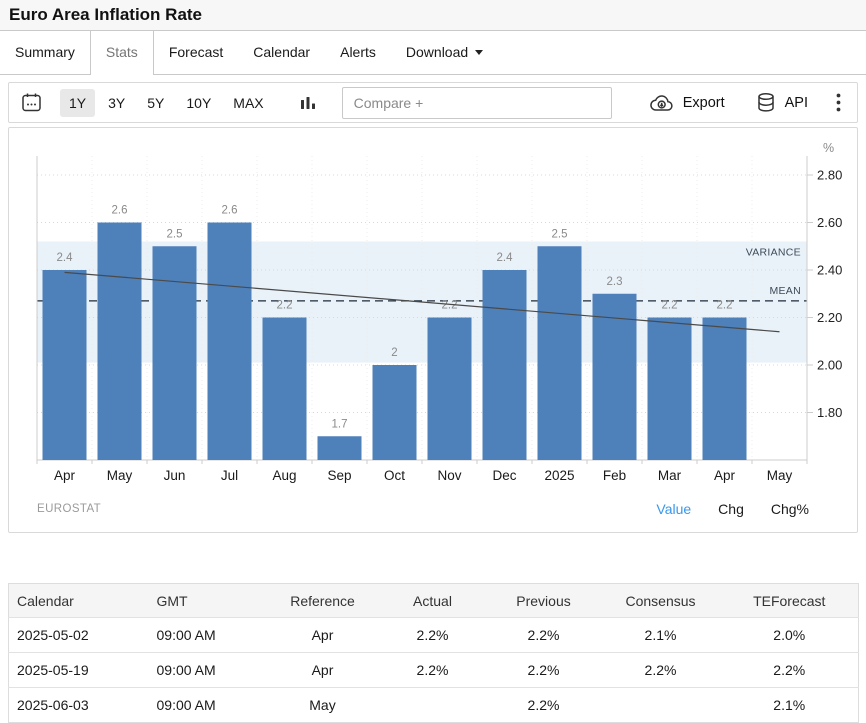 The image size is (866, 723). Describe the element at coordinates (433, 705) in the screenshot. I see `table-row: 2025-06-03 09:00 AM May 2.2% 2.1%` at that location.